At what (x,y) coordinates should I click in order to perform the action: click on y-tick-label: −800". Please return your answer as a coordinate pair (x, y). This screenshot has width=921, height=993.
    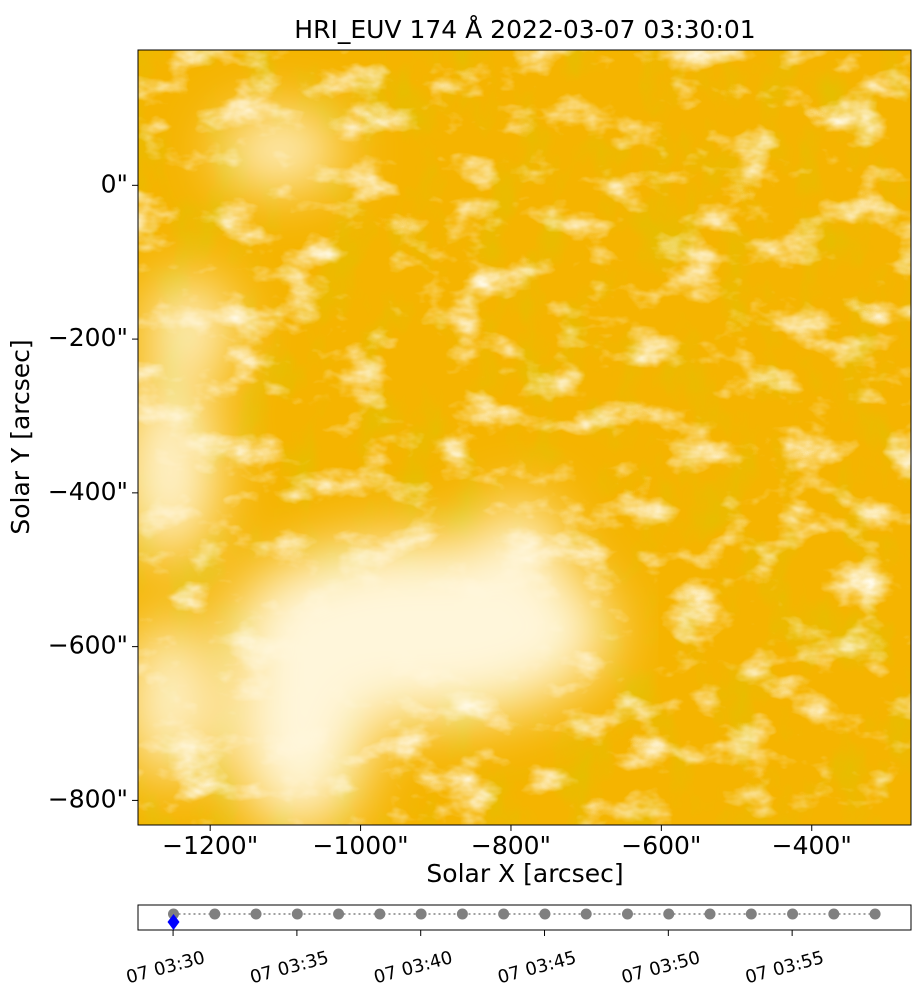
    Looking at the image, I should click on (88, 798).